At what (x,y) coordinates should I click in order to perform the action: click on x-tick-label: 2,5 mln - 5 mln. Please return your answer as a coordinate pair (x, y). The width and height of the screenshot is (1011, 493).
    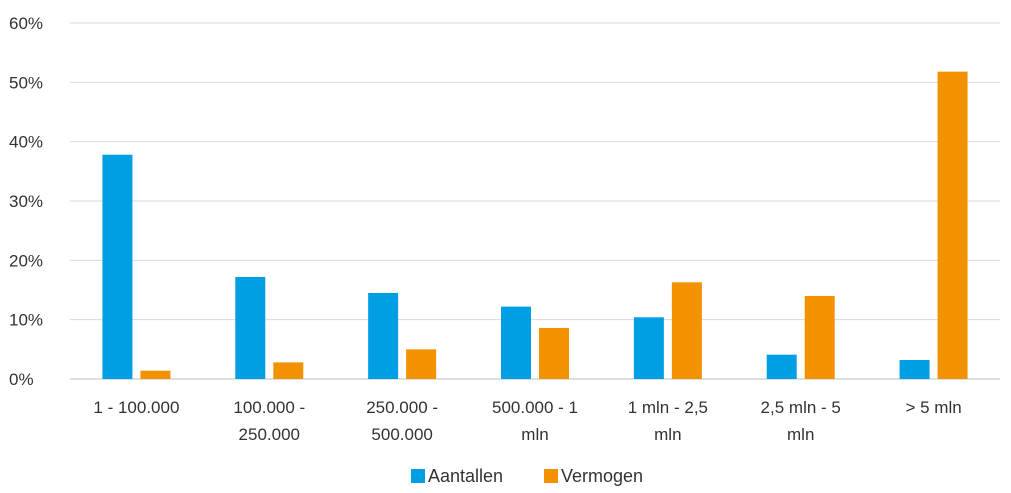
    Looking at the image, I should click on (801, 421).